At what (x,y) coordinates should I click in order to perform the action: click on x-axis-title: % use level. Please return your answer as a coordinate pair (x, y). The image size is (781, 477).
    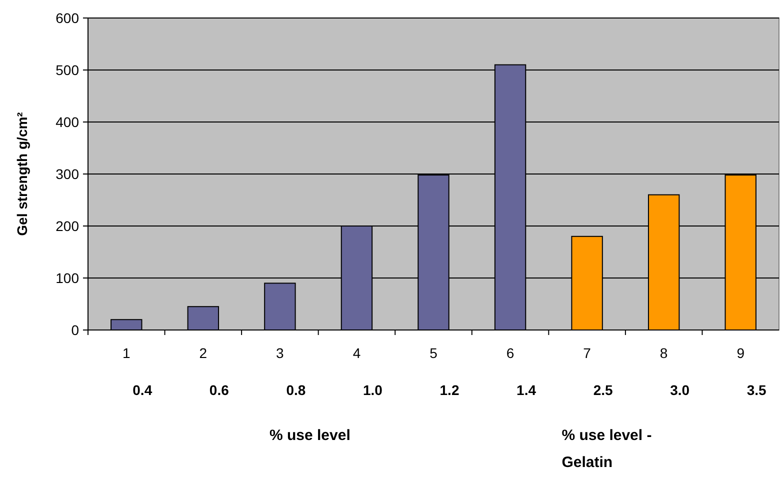
    Looking at the image, I should click on (310, 435).